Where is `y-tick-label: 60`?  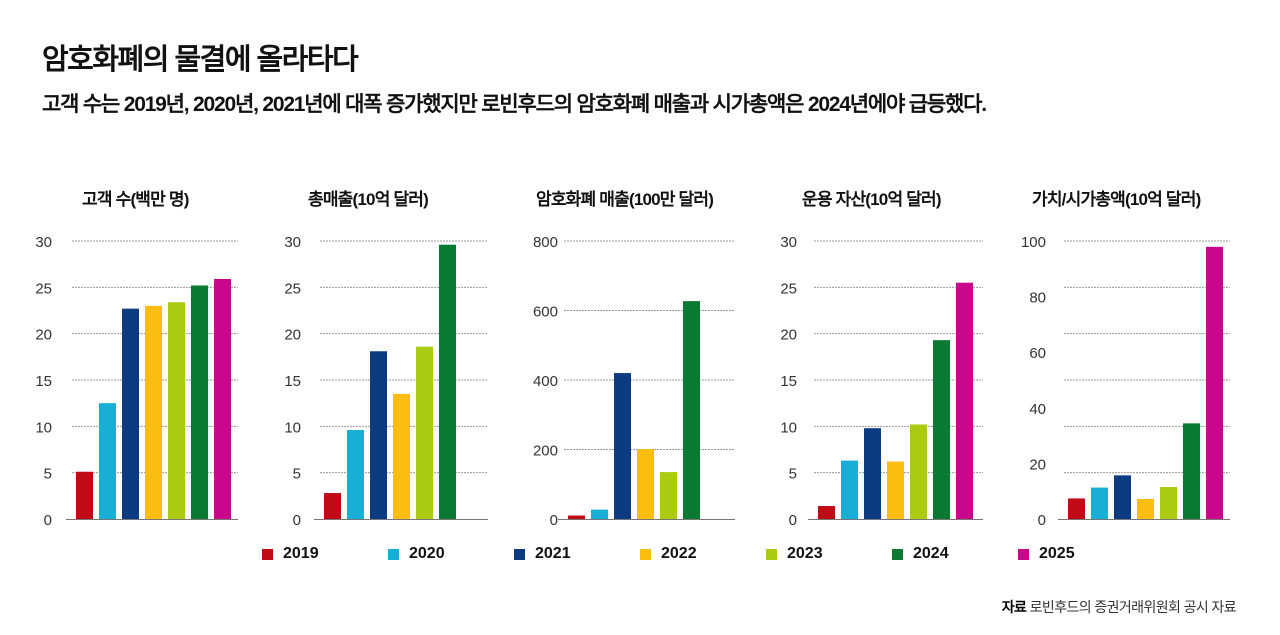 y-tick-label: 60 is located at coordinates (1037, 353).